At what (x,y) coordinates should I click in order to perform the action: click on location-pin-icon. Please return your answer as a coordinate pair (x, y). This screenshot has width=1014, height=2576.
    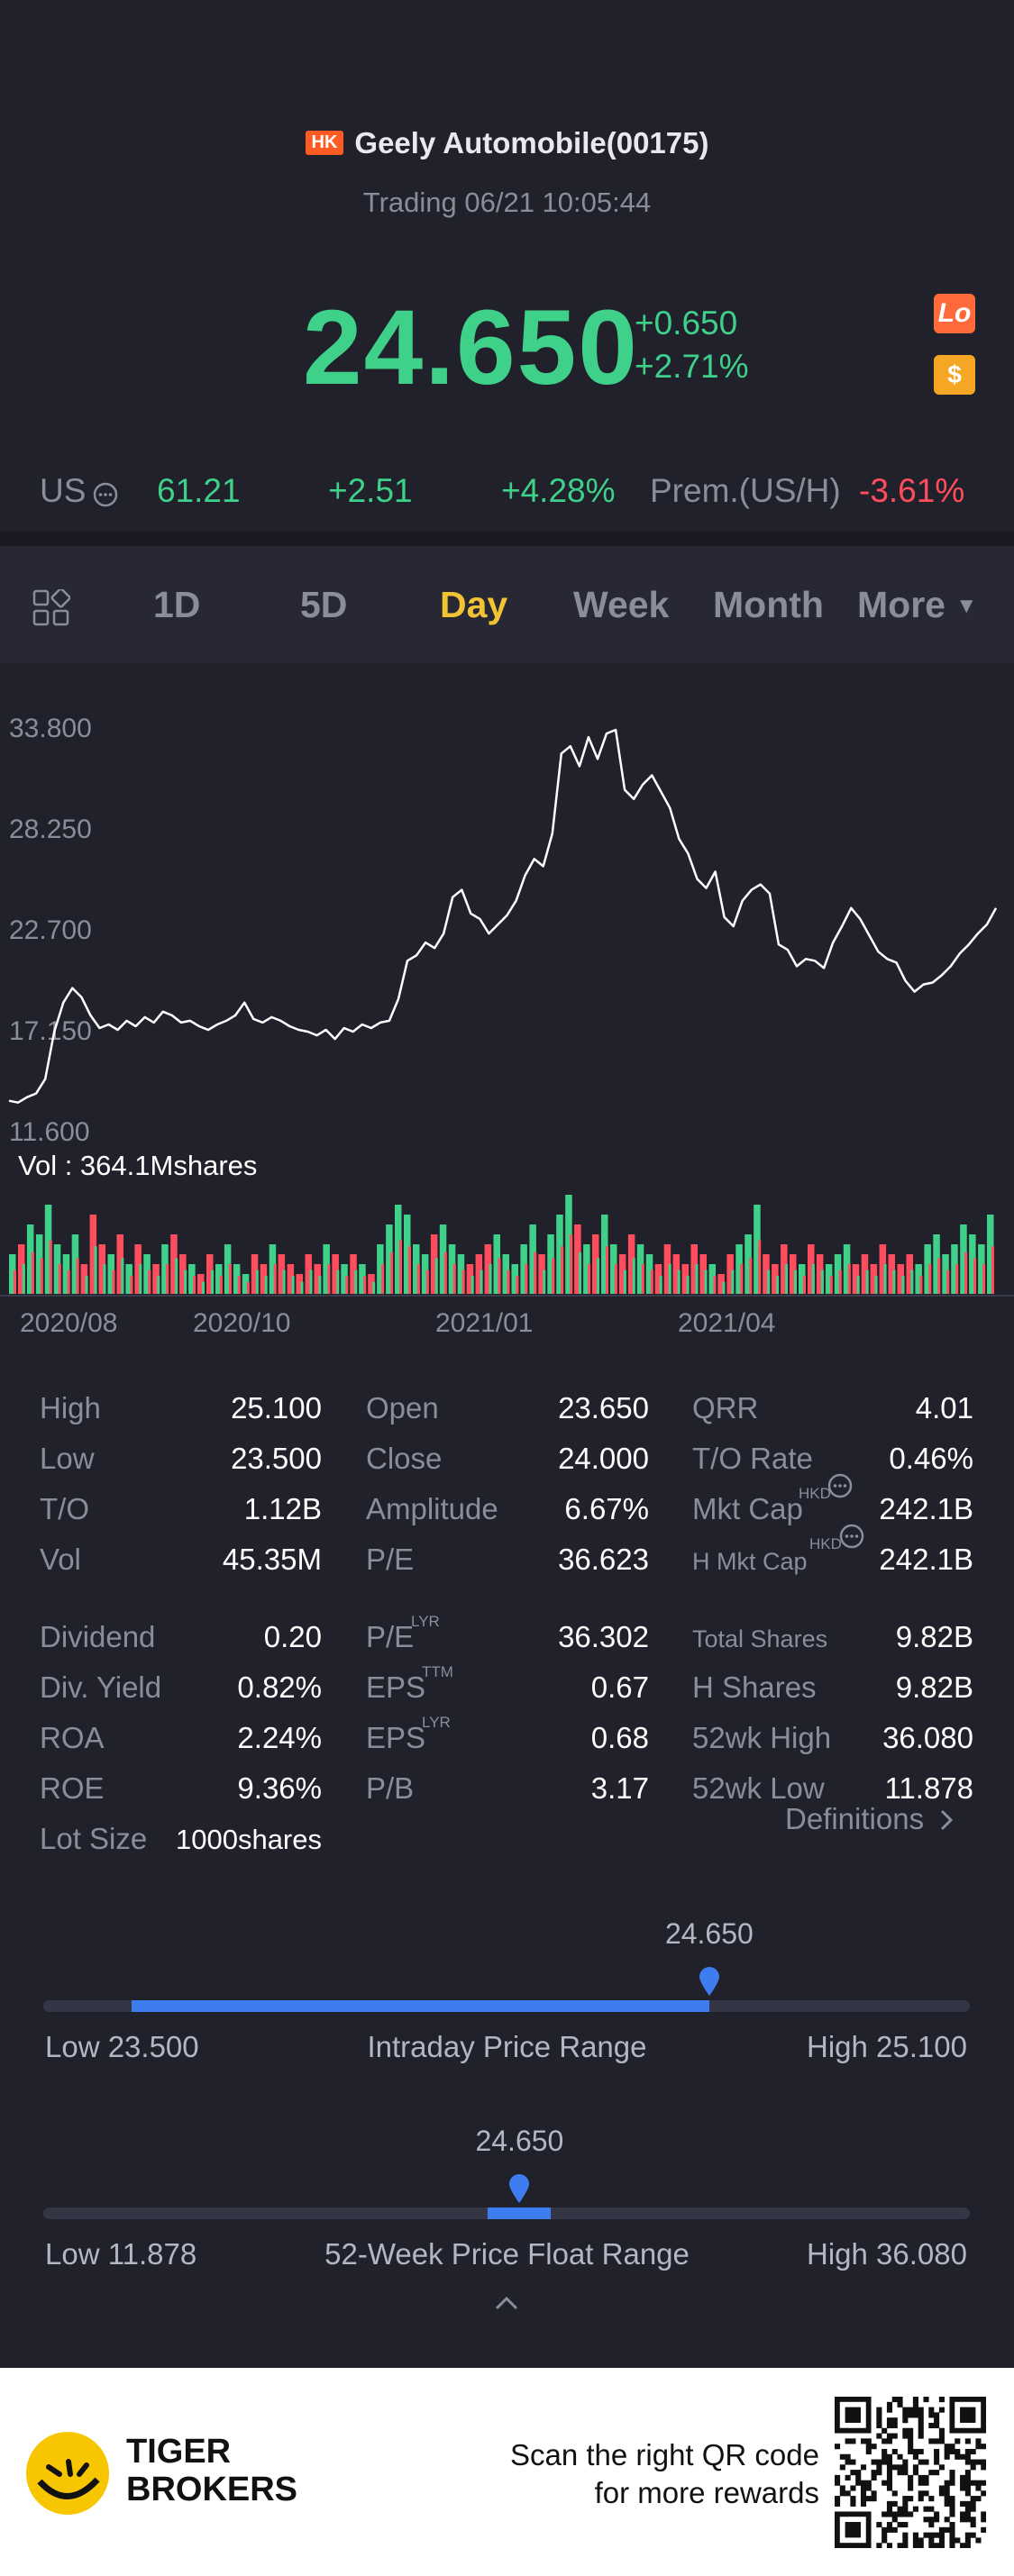
    Looking at the image, I should click on (709, 1981).